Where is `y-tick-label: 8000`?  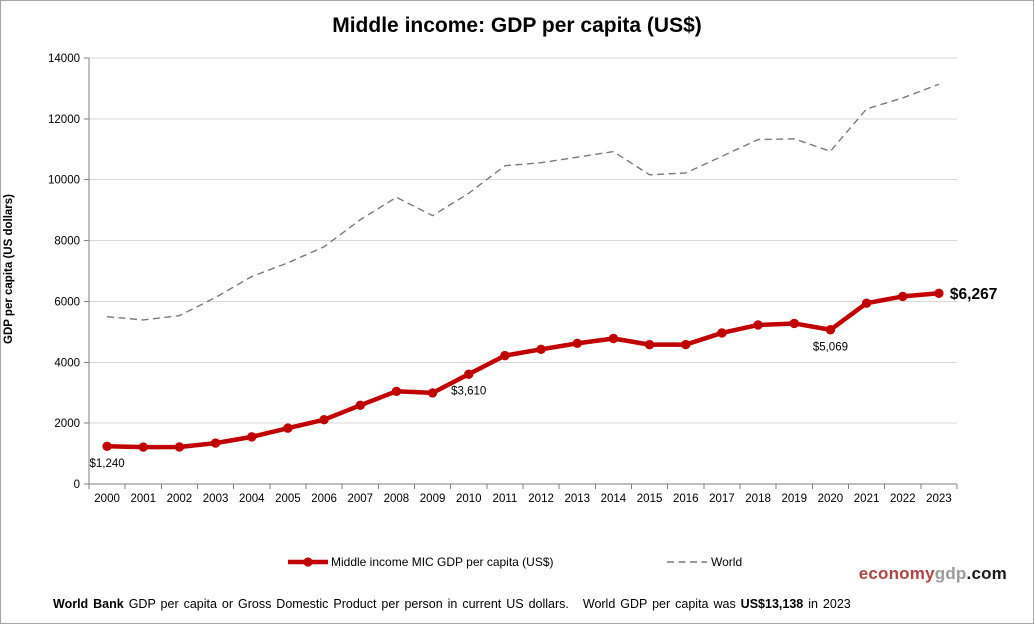
y-tick-label: 8000 is located at coordinates (67, 242).